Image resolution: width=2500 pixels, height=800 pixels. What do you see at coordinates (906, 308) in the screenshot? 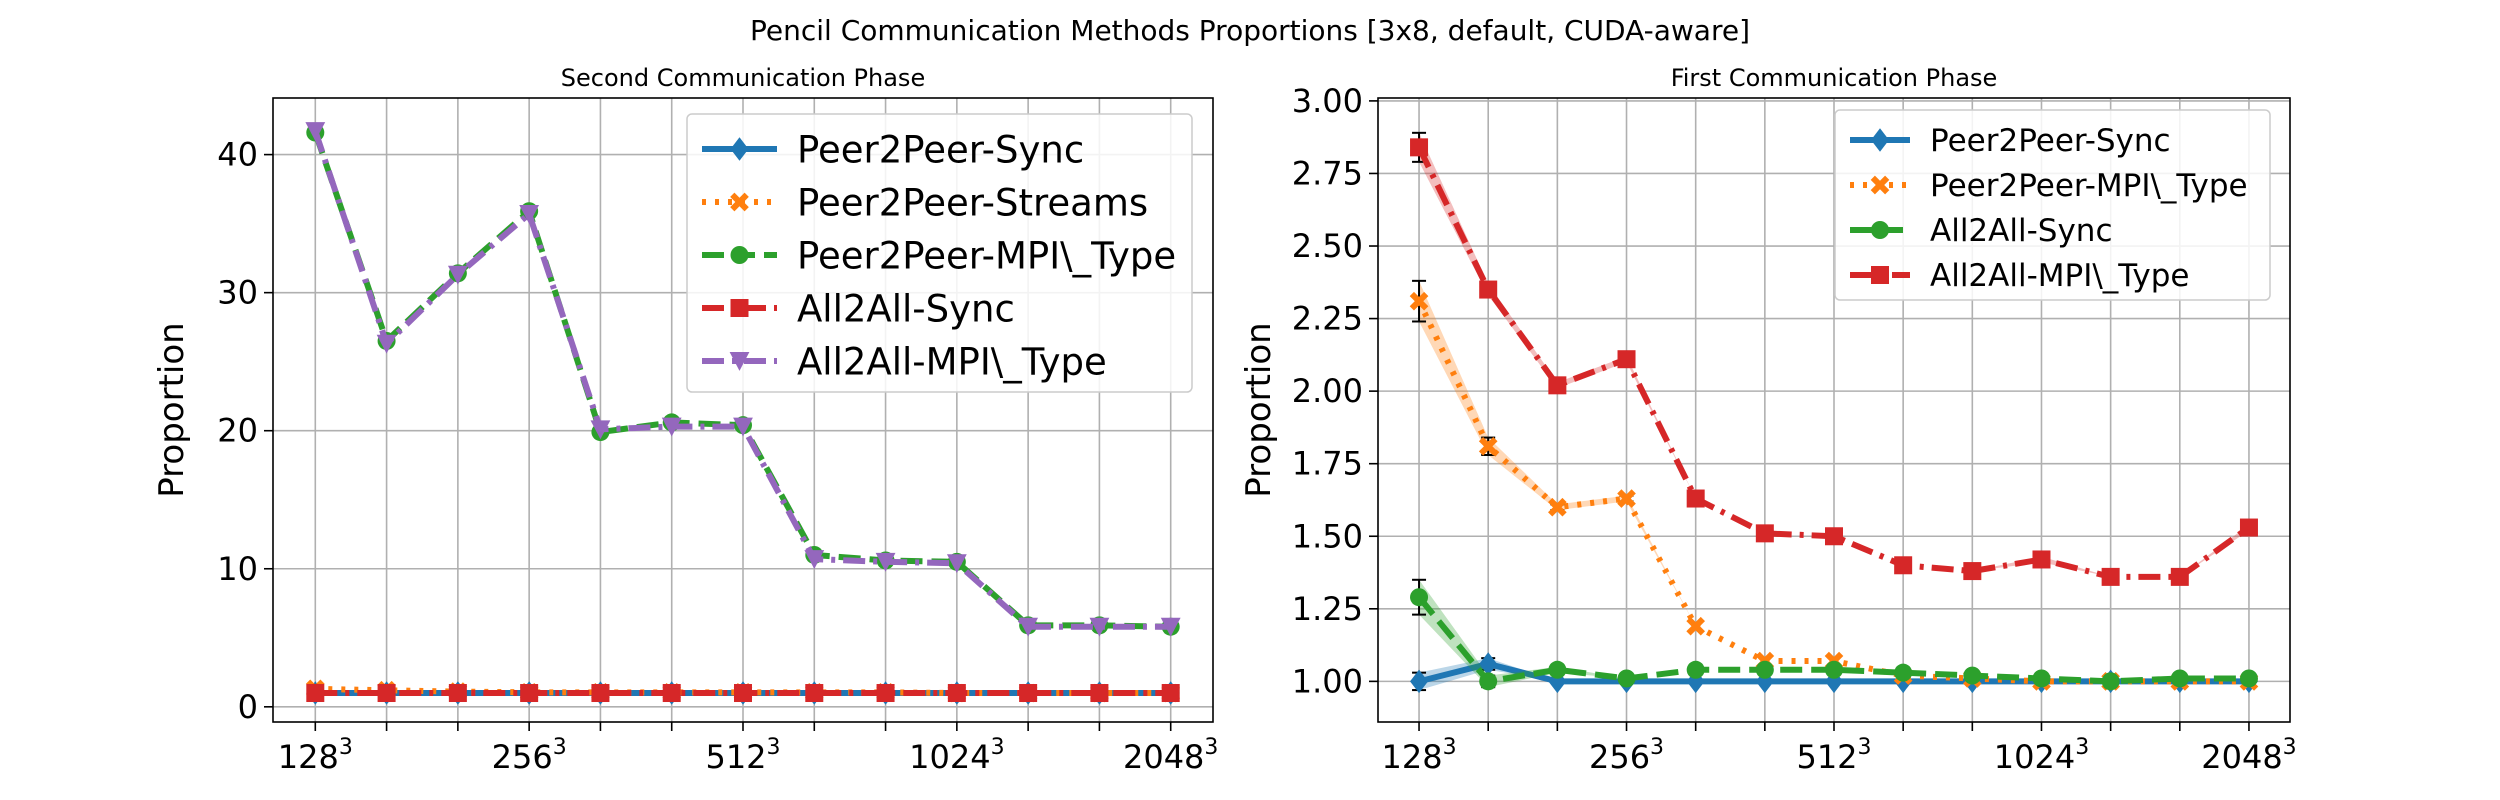
I see `legend-label: All2All-Sync` at bounding box center [906, 308].